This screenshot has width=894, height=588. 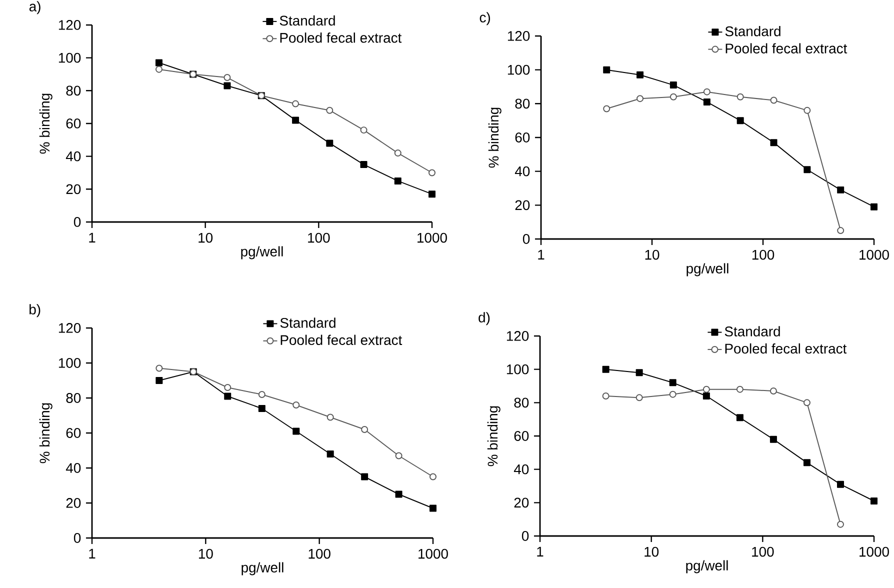 I want to click on x-tick-label: 1000, so click(x=433, y=553).